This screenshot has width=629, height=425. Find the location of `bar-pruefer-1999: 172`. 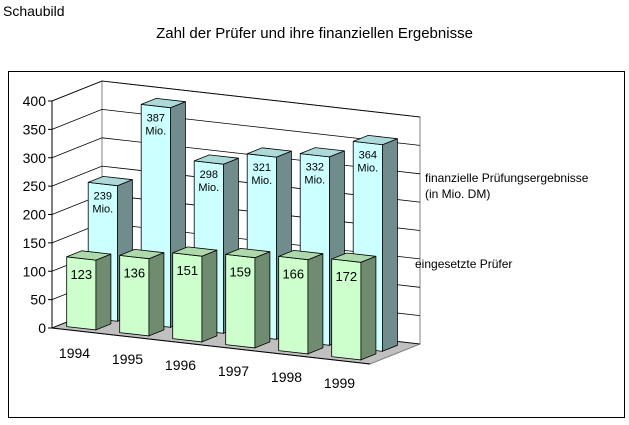

bar-pruefer-1999: 172 is located at coordinates (354, 306).